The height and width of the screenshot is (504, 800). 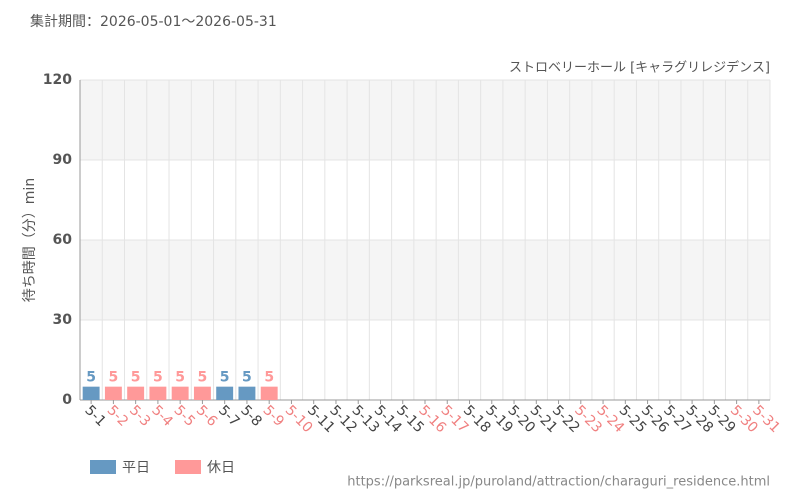 I want to click on legend-label: 平日, so click(x=136, y=468).